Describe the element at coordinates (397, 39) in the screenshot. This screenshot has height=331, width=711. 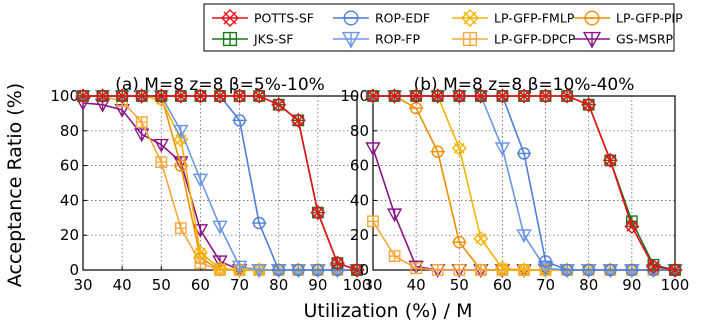
I see `legend-label: ROP-FP` at that location.